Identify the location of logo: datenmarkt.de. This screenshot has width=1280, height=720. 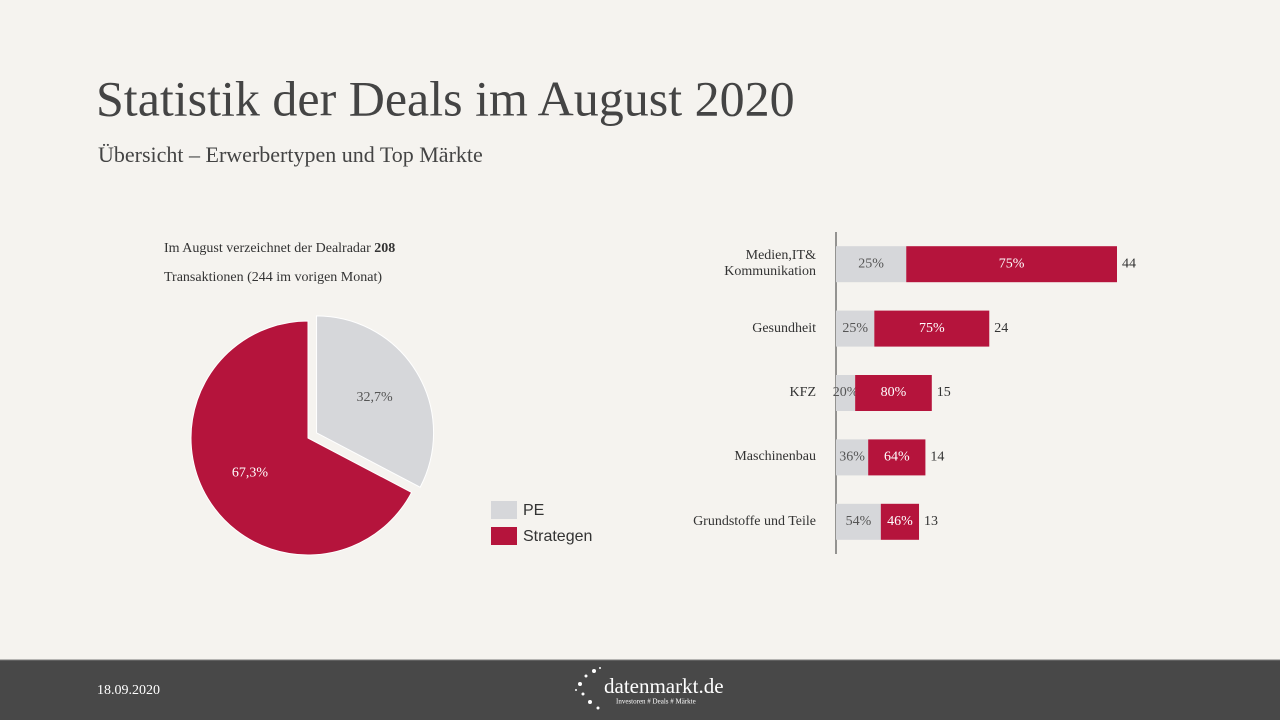
(664, 686).